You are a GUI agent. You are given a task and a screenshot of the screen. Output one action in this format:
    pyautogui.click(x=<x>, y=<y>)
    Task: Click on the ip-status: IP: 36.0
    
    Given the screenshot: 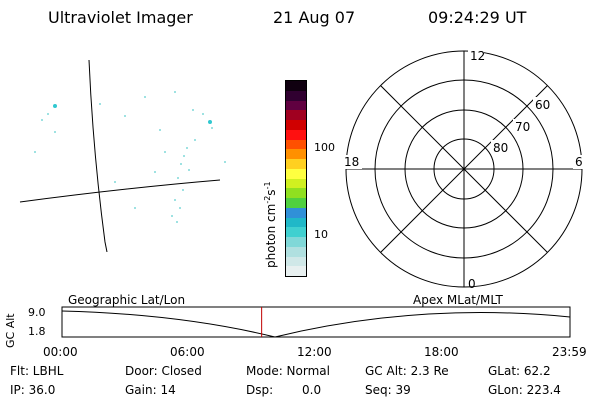 What is the action you would take?
    pyautogui.click(x=33, y=390)
    